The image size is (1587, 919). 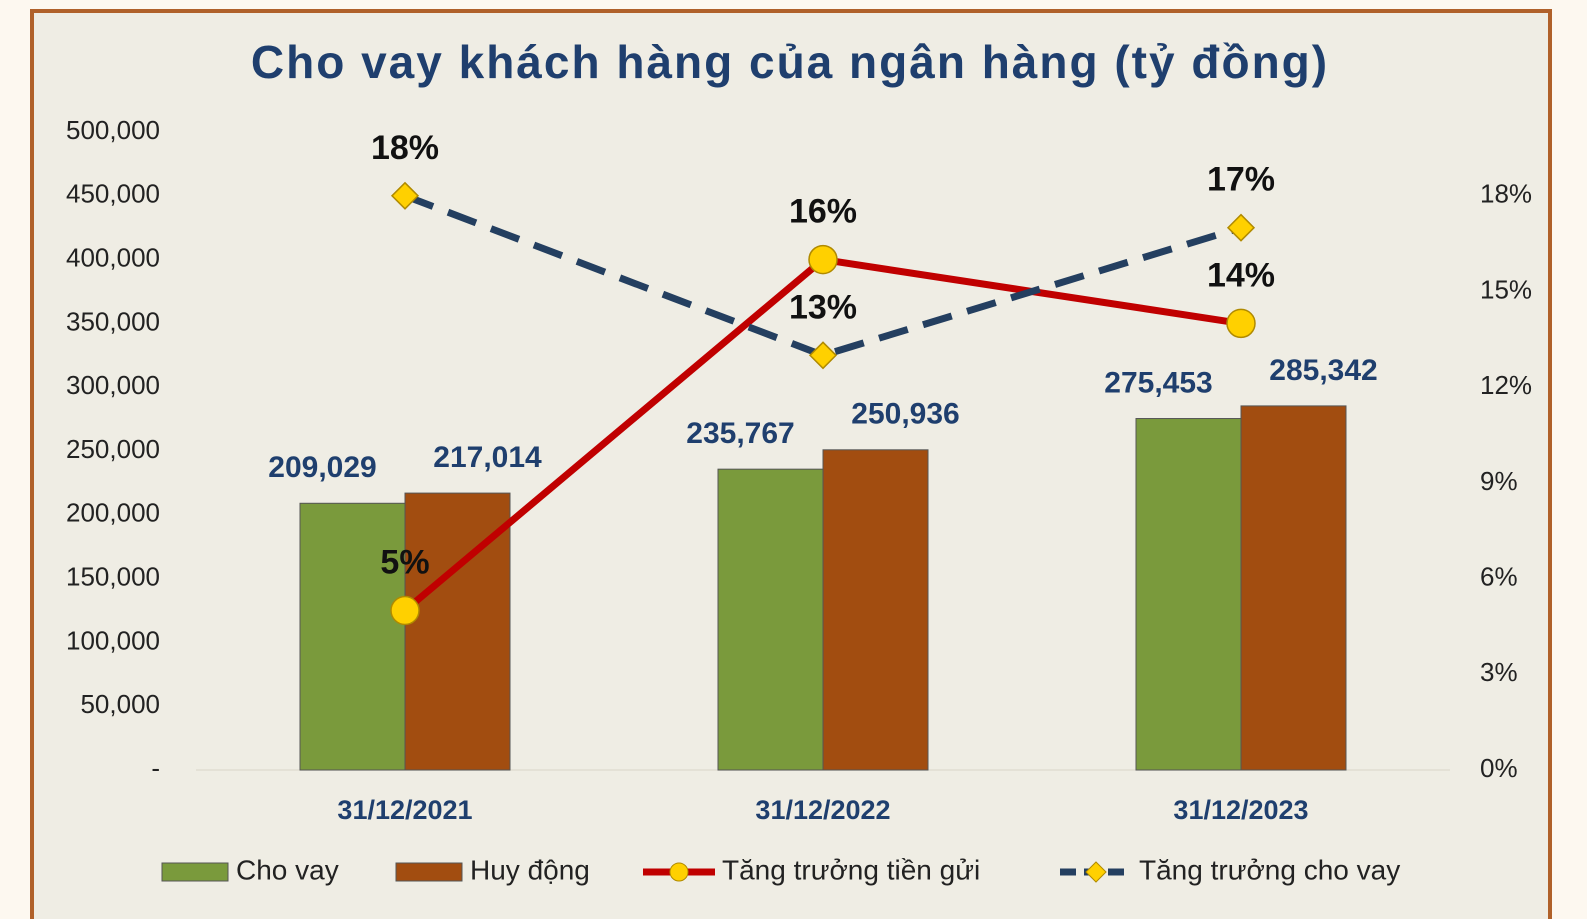 I want to click on line-value-label: 13%, so click(x=823, y=307).